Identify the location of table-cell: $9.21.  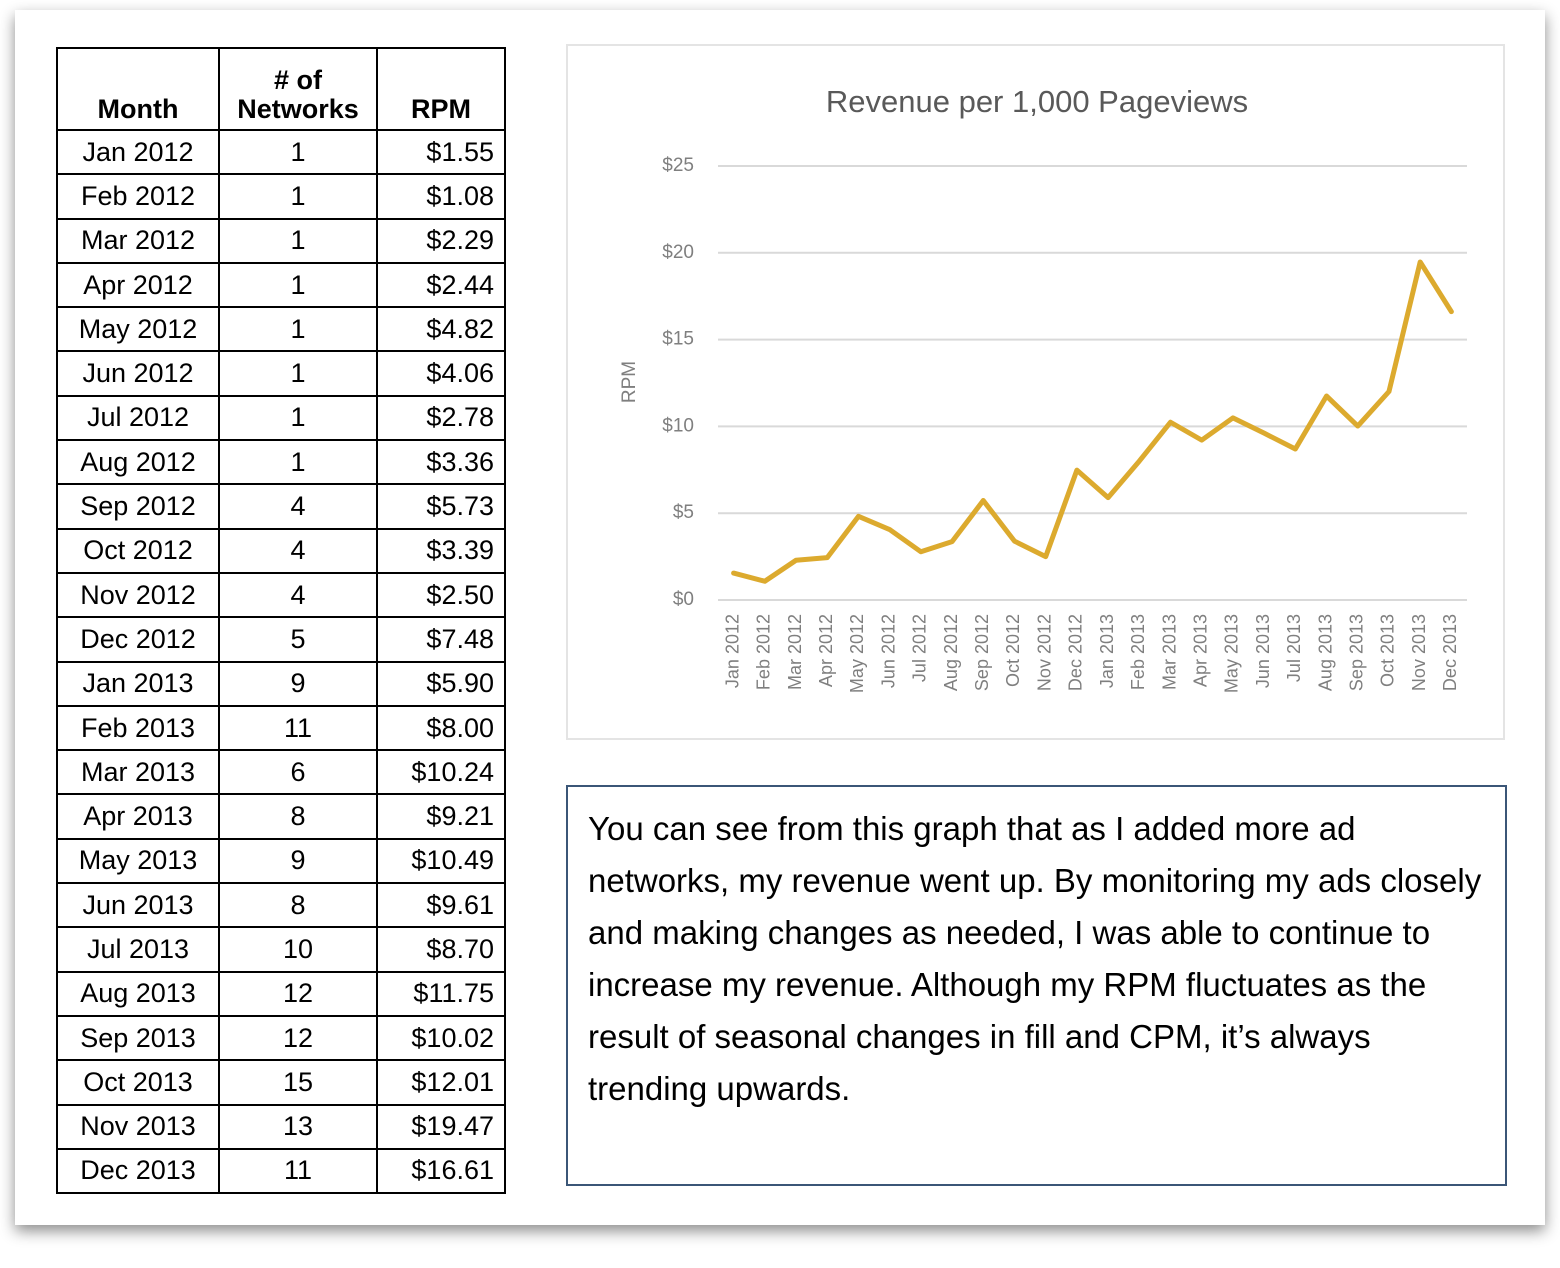
(441, 816).